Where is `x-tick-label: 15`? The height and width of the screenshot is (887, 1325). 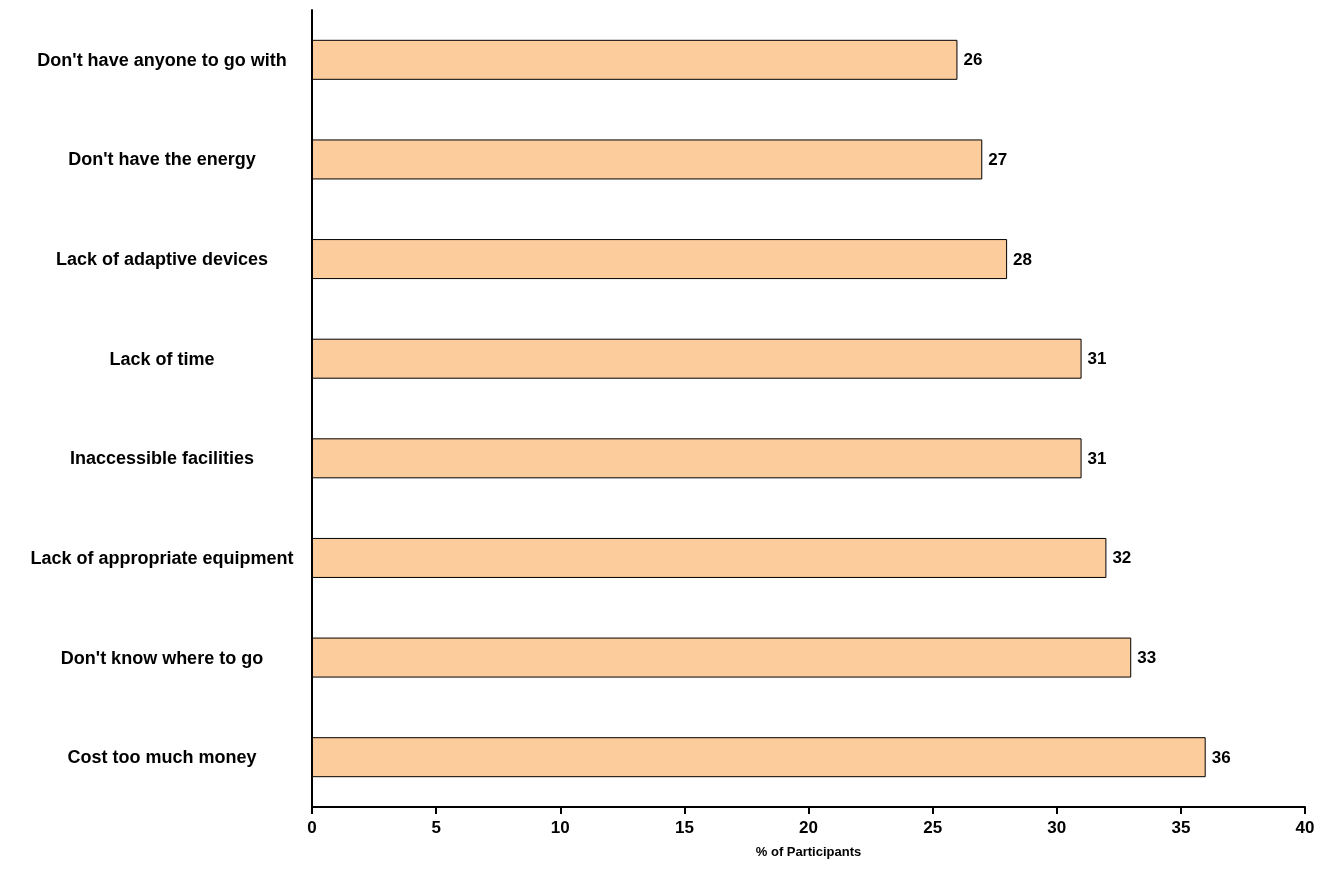
x-tick-label: 15 is located at coordinates (684, 827).